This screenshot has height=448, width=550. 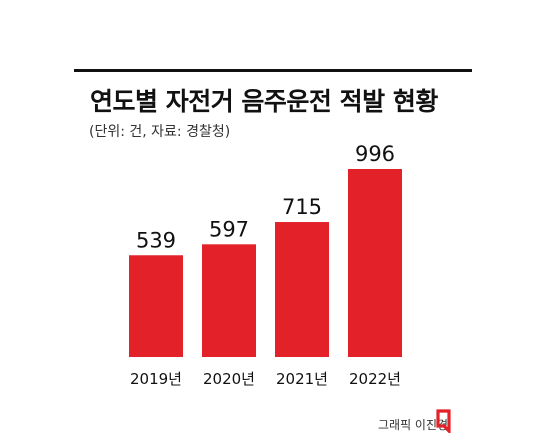 I want to click on data-label-4: 996, so click(x=375, y=154).